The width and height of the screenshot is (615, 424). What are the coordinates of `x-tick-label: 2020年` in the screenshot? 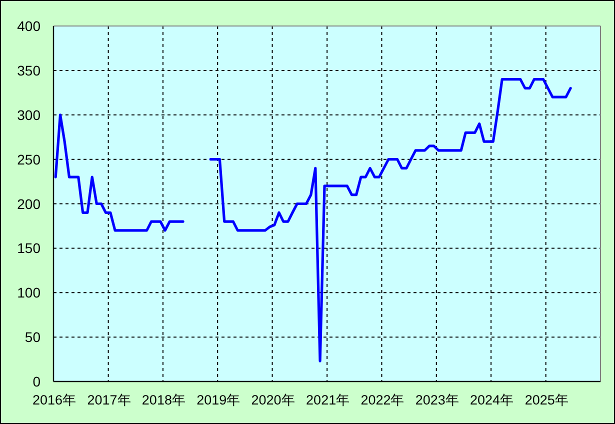 It's located at (273, 400).